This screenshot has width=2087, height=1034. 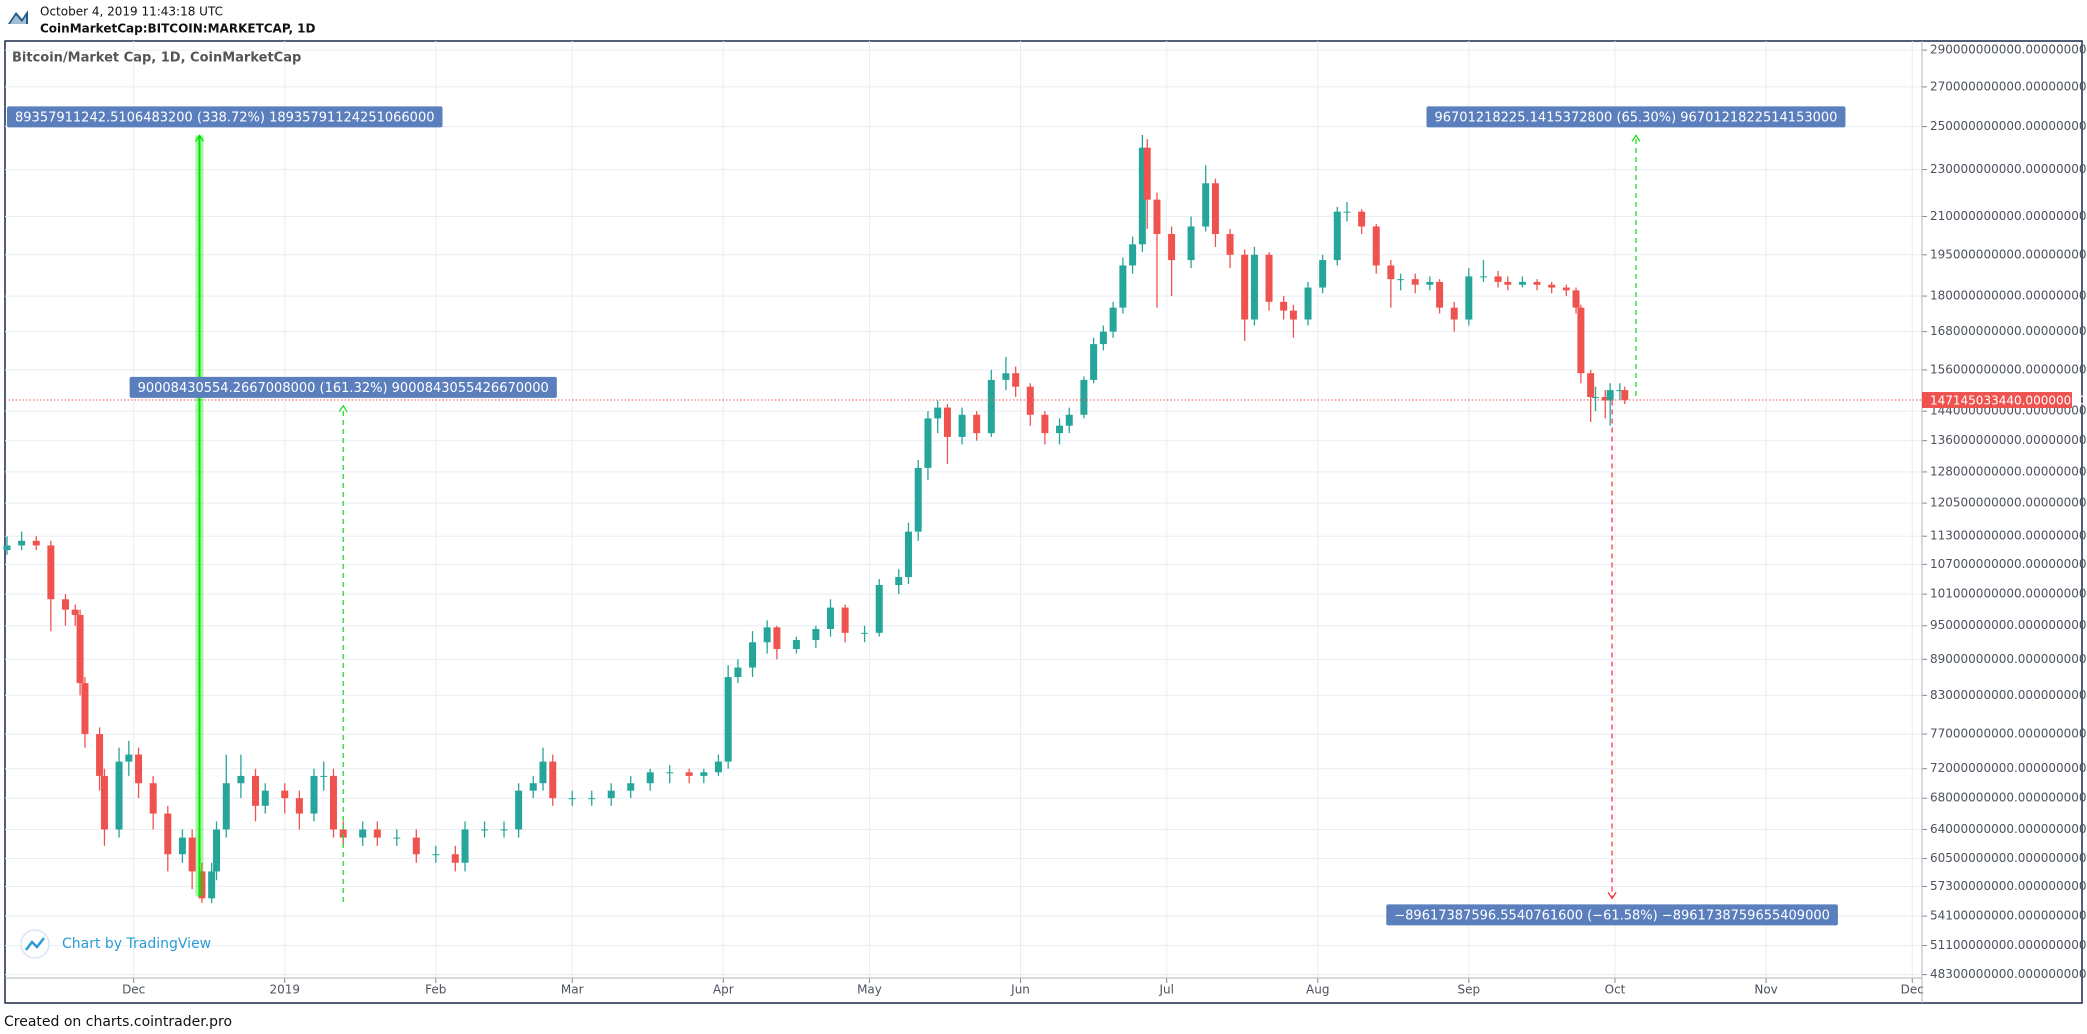 I want to click on x-tick-label: Nov, so click(x=1765, y=990).